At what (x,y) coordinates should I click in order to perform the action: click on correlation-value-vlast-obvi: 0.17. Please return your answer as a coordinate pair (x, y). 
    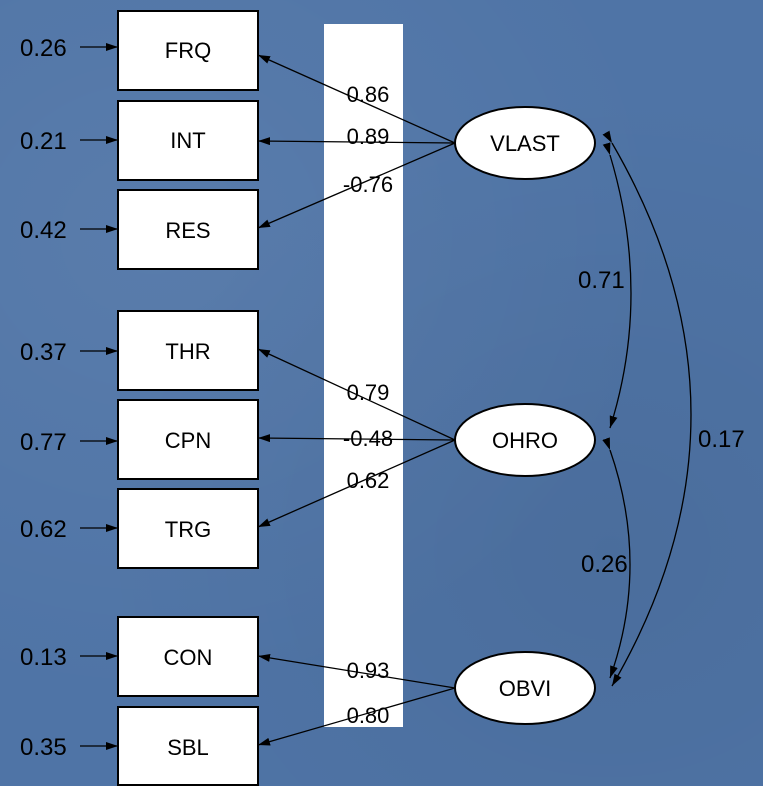
    Looking at the image, I should click on (721, 439).